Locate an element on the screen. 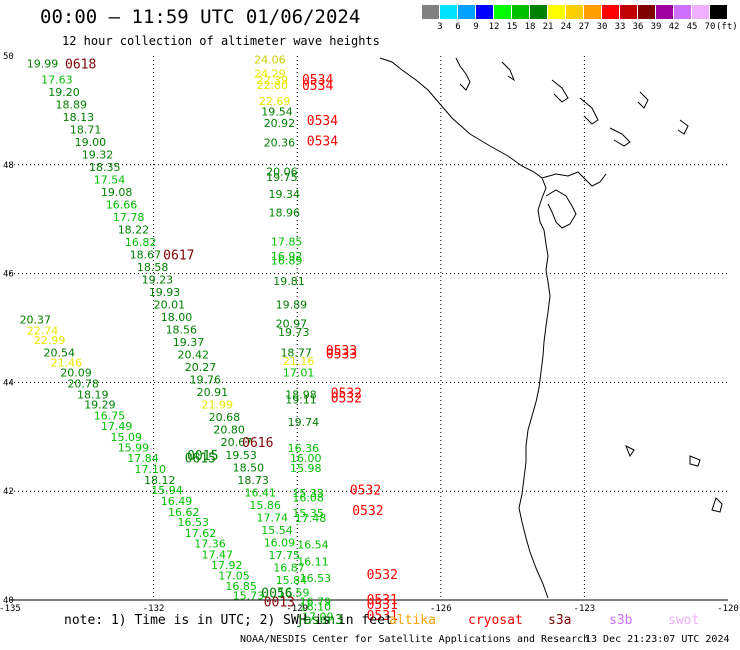  pass-time-label: 0617 is located at coordinates (178, 256).